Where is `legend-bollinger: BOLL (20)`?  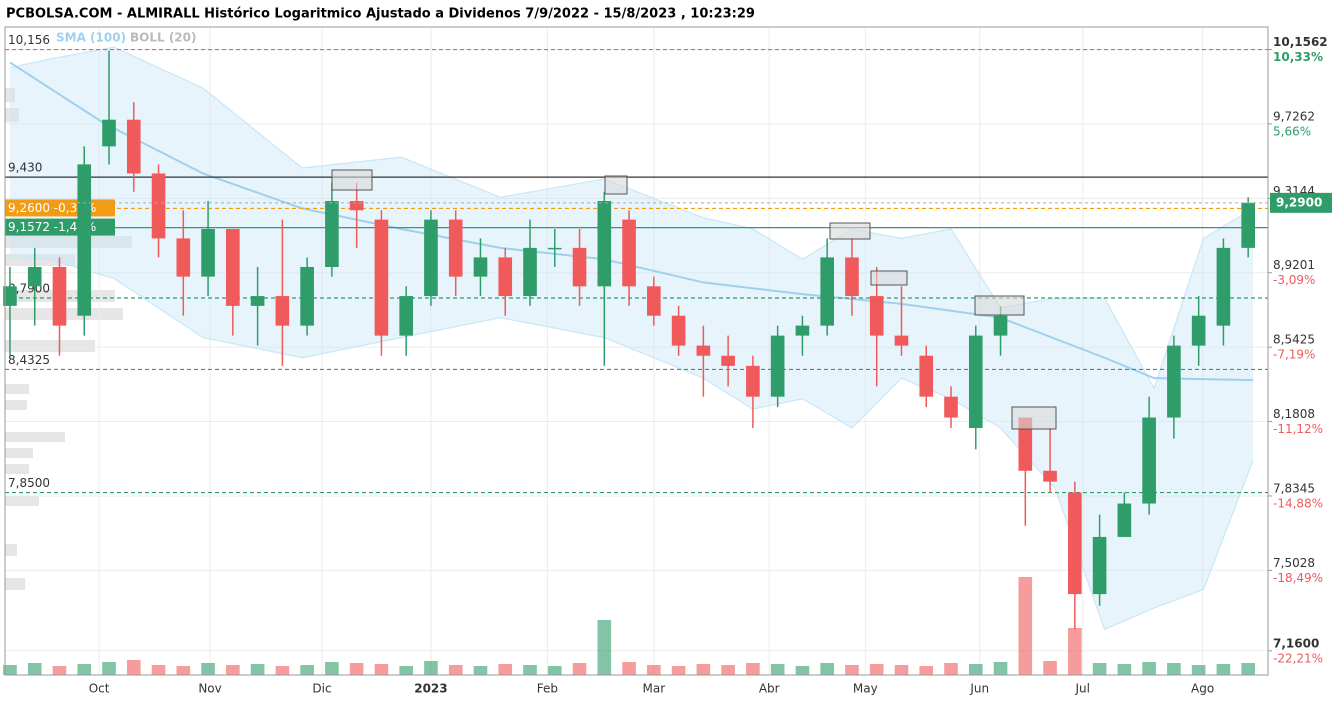
legend-bollinger: BOLL (20) is located at coordinates (163, 38).